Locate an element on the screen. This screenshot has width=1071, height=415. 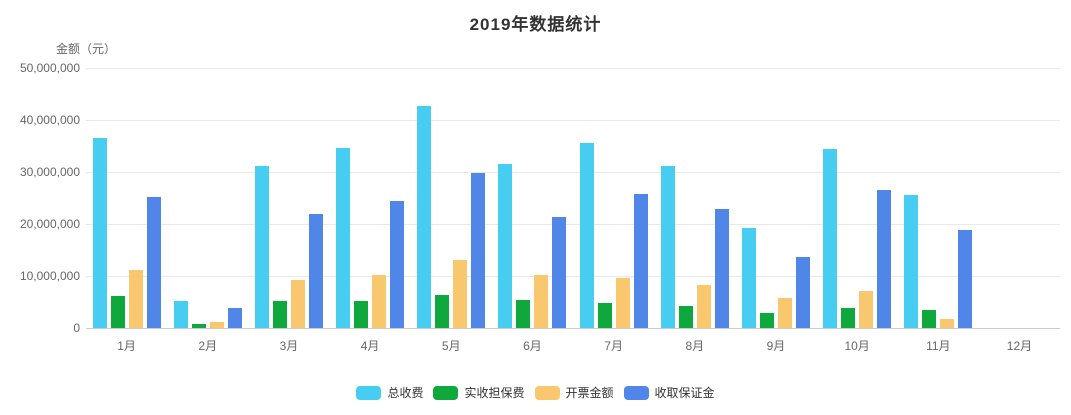
bar-收取保证金-8月 is located at coordinates (721, 268).